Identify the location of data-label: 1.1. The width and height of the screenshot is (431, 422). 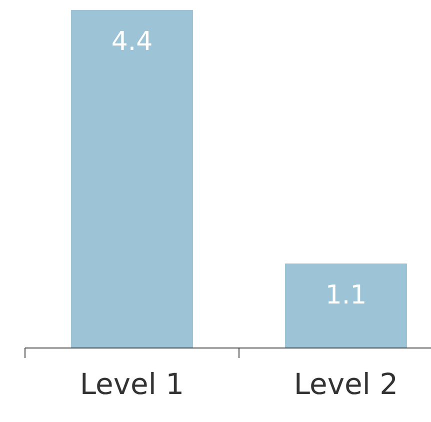
(346, 295).